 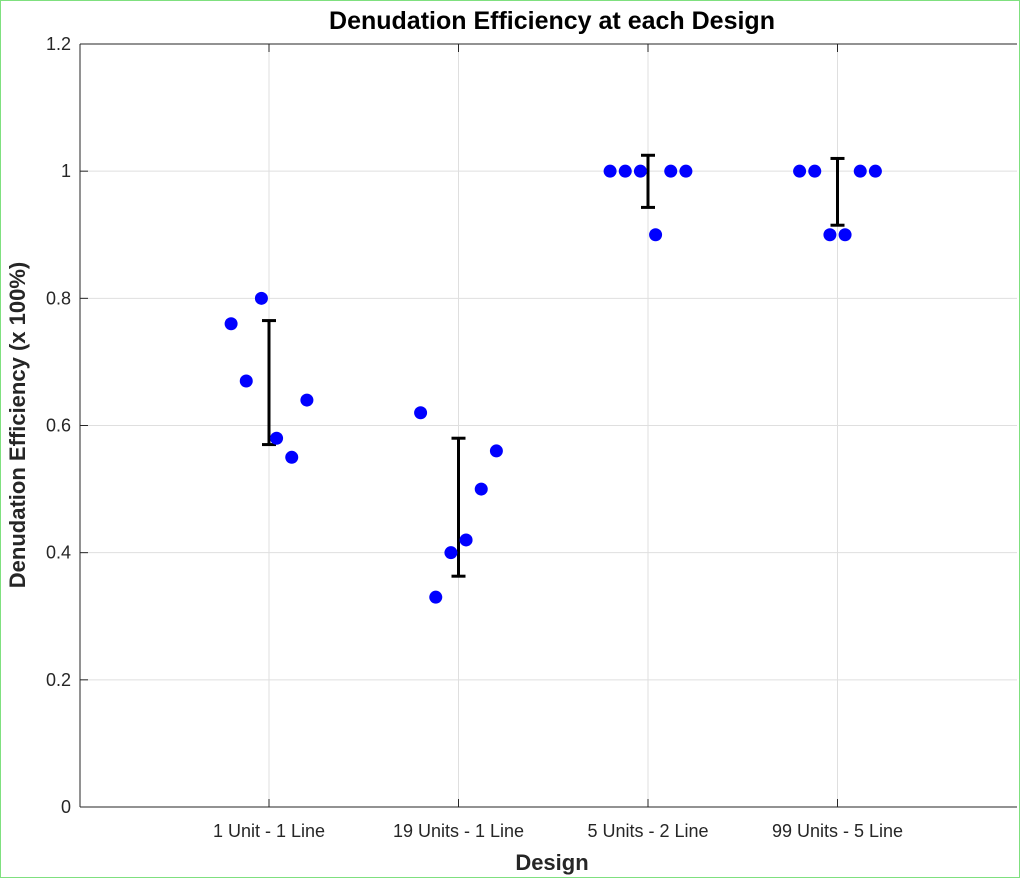 What do you see at coordinates (58, 44) in the screenshot?
I see `y-tick-label: 1.2` at bounding box center [58, 44].